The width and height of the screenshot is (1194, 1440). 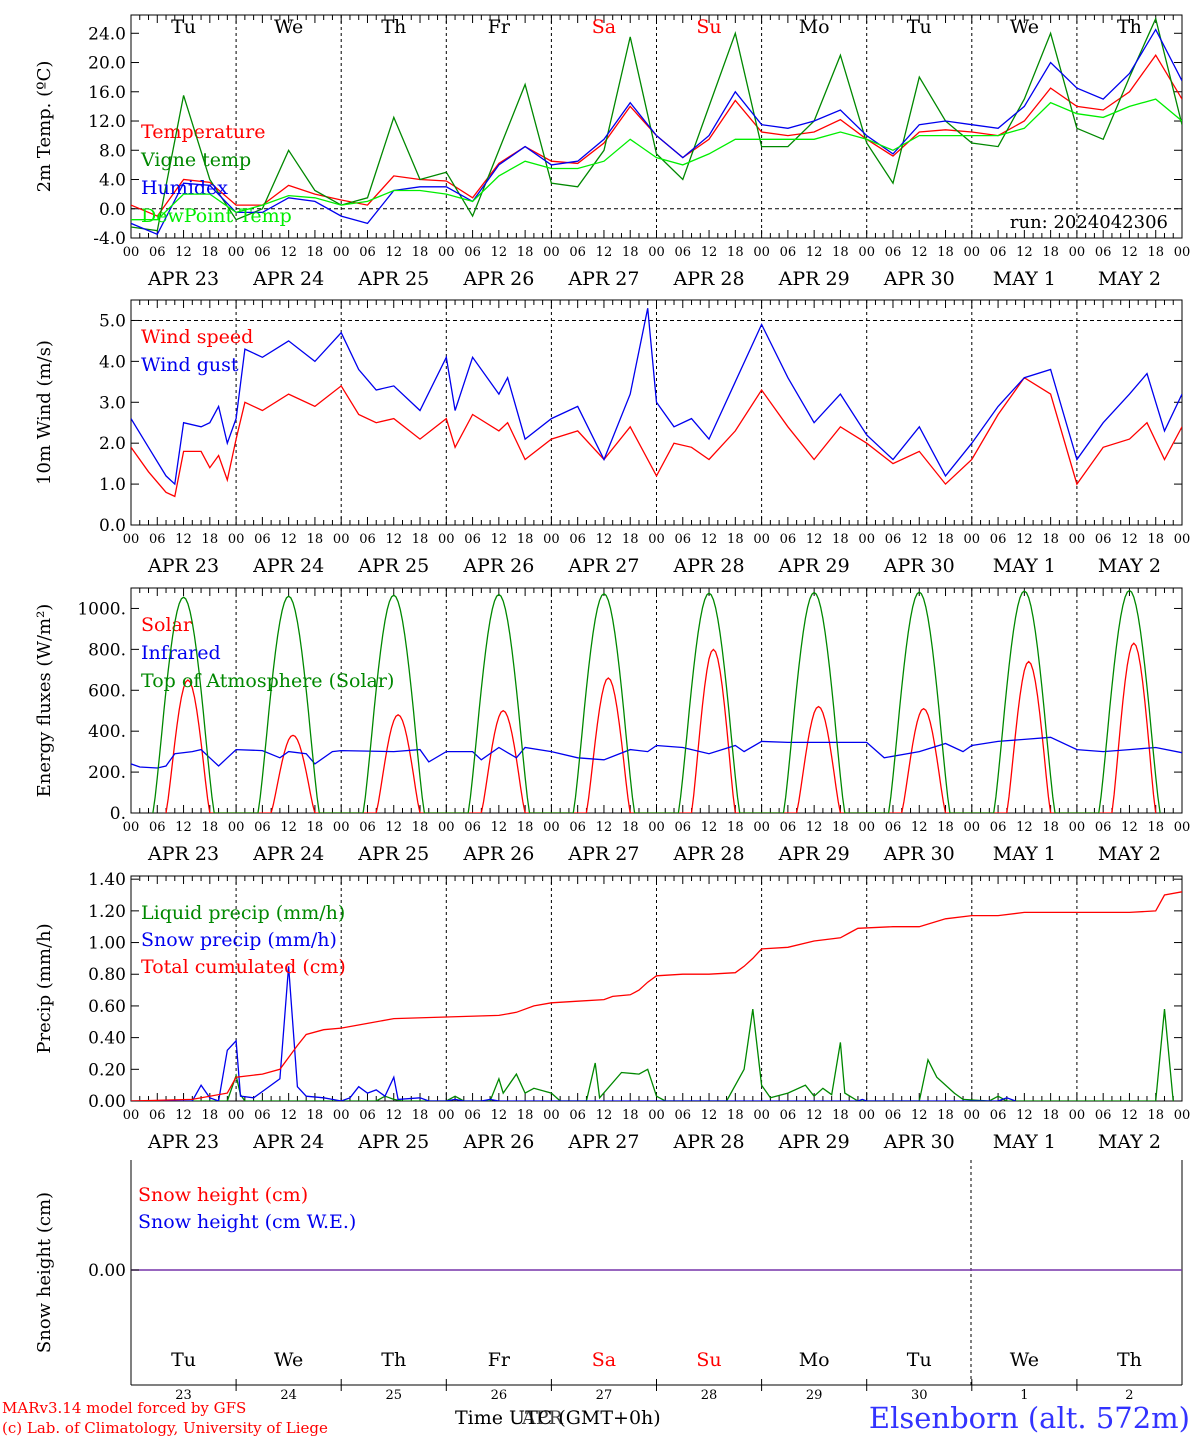 I want to click on day-number-label: 1, so click(x=1024, y=1395).